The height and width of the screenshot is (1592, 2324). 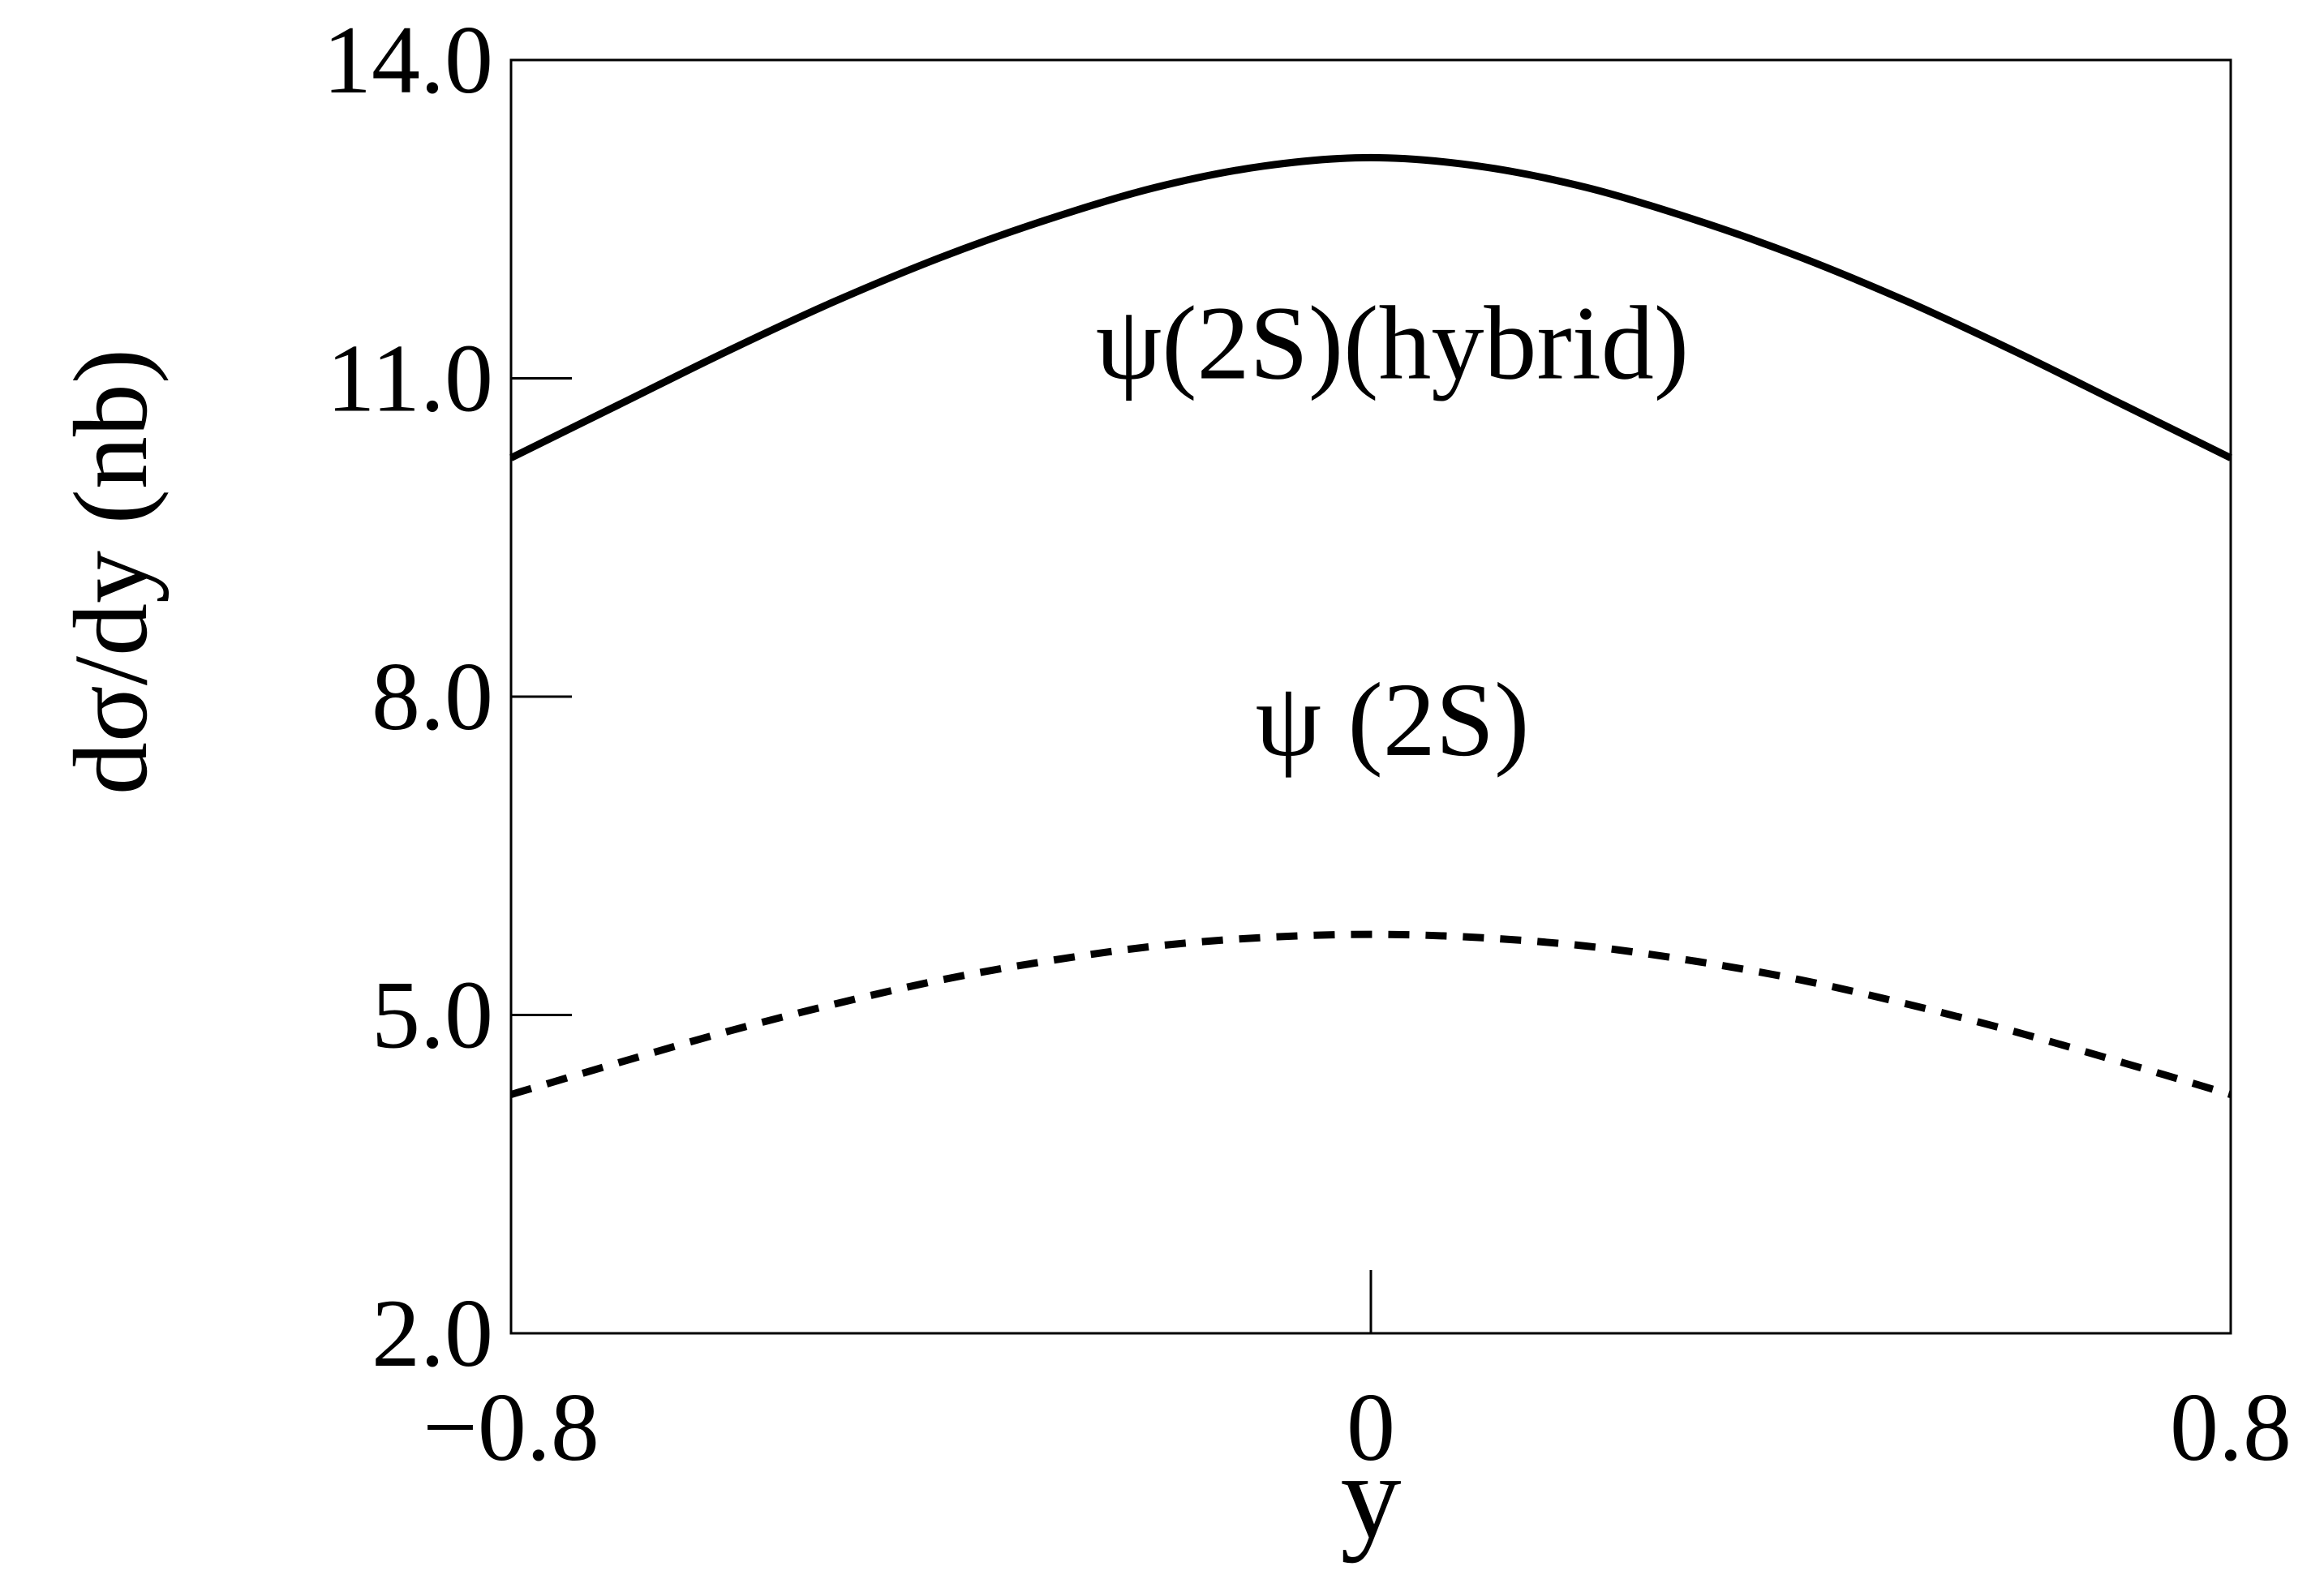 What do you see at coordinates (1371, 1497) in the screenshot?
I see `x-axis-title: y` at bounding box center [1371, 1497].